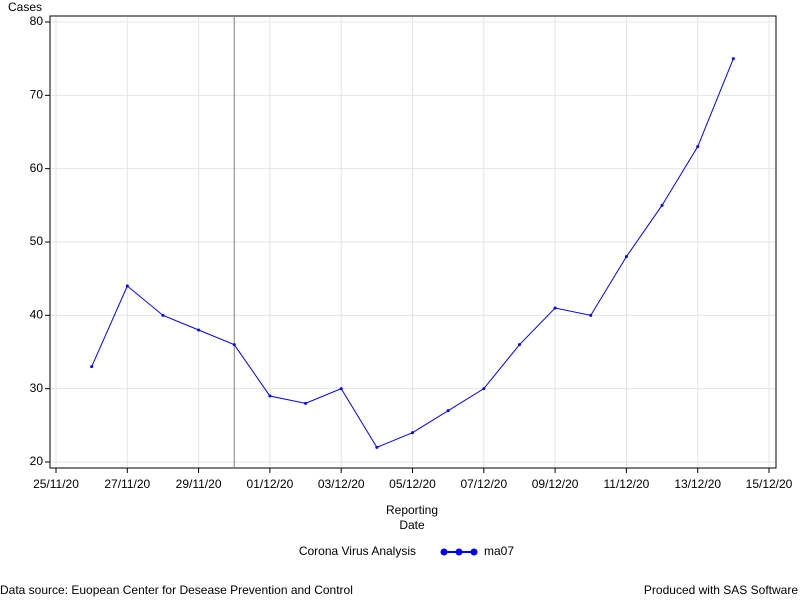 The width and height of the screenshot is (800, 600). Describe the element at coordinates (697, 484) in the screenshot. I see `x-tick-label: 13/12/20` at that location.